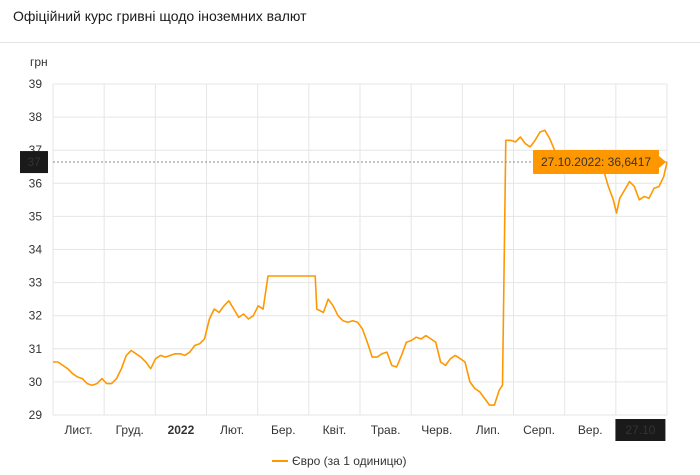  I want to click on y-tick-label: 30, so click(36, 382).